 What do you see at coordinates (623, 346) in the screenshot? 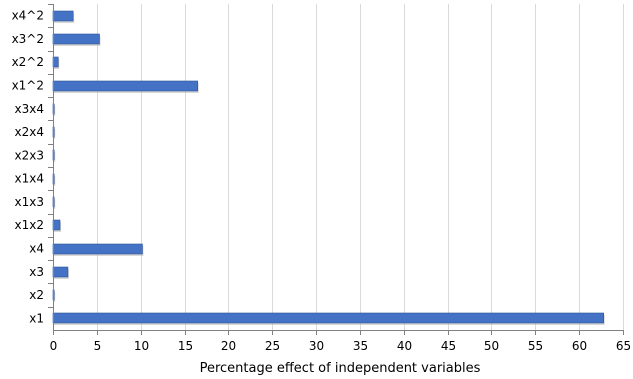
I see `x-tick-label-65: 65` at bounding box center [623, 346].